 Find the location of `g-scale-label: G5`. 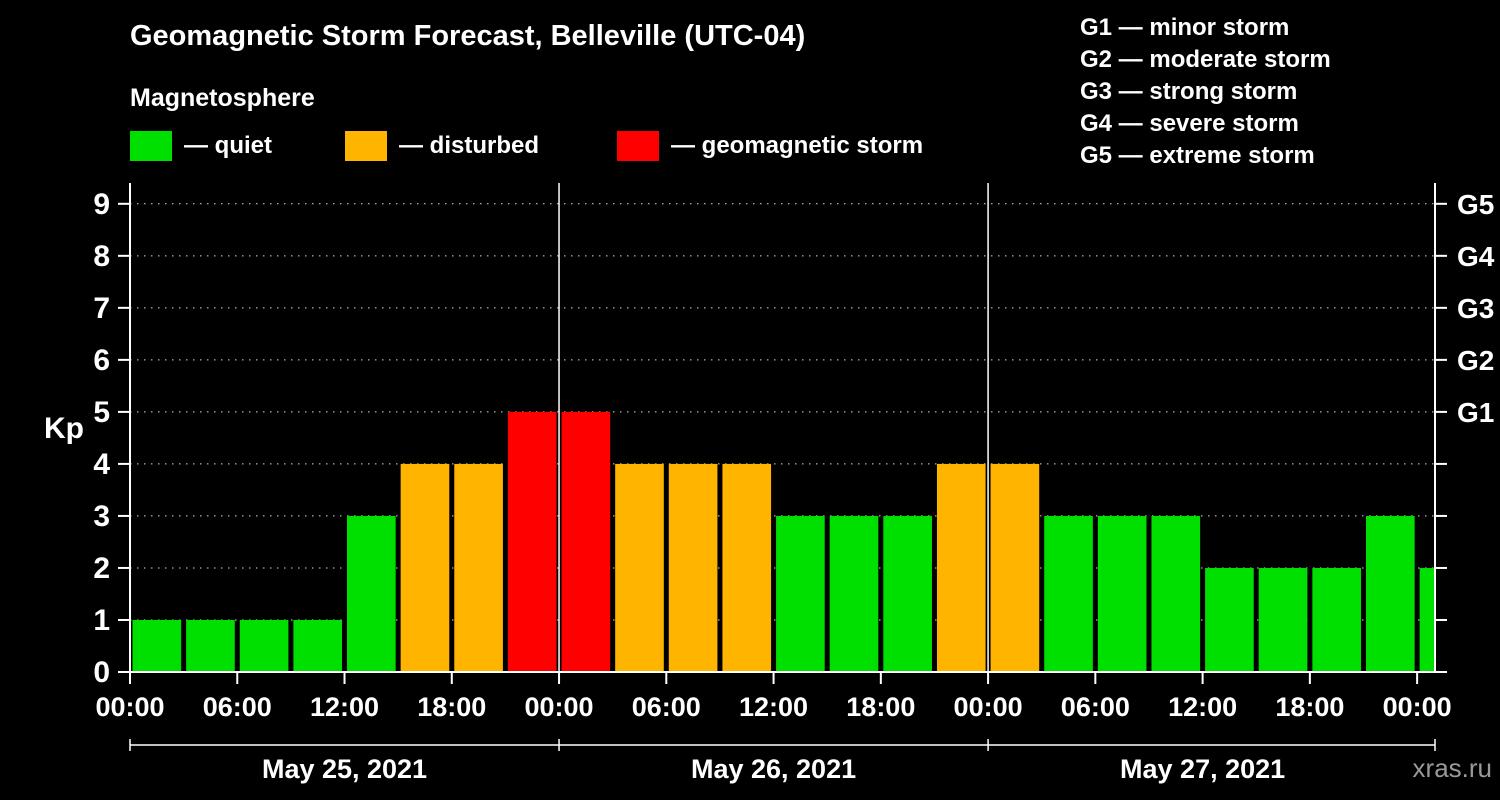

g-scale-label: G5 is located at coordinates (1475, 204).